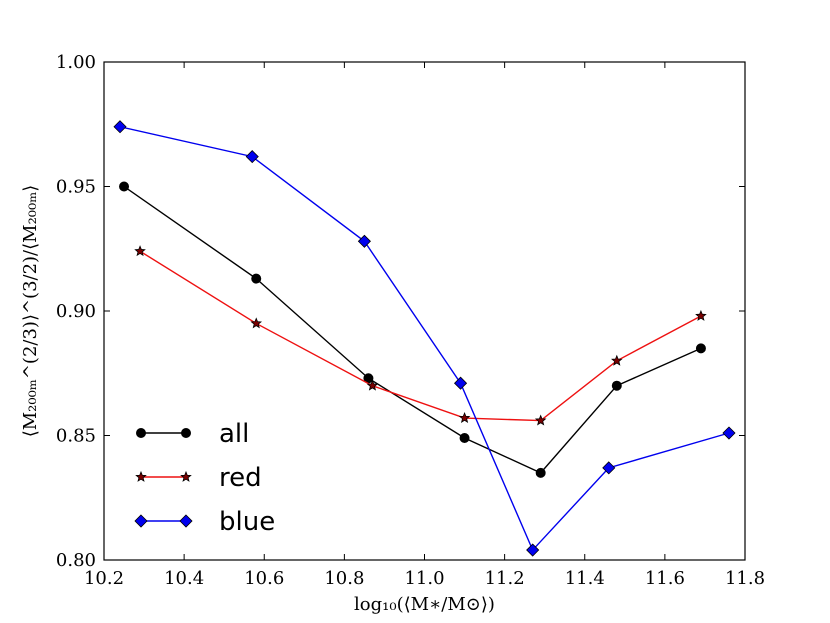 The height and width of the screenshot is (623, 830). Describe the element at coordinates (104, 578) in the screenshot. I see `x-tick-label: 10.2` at that location.